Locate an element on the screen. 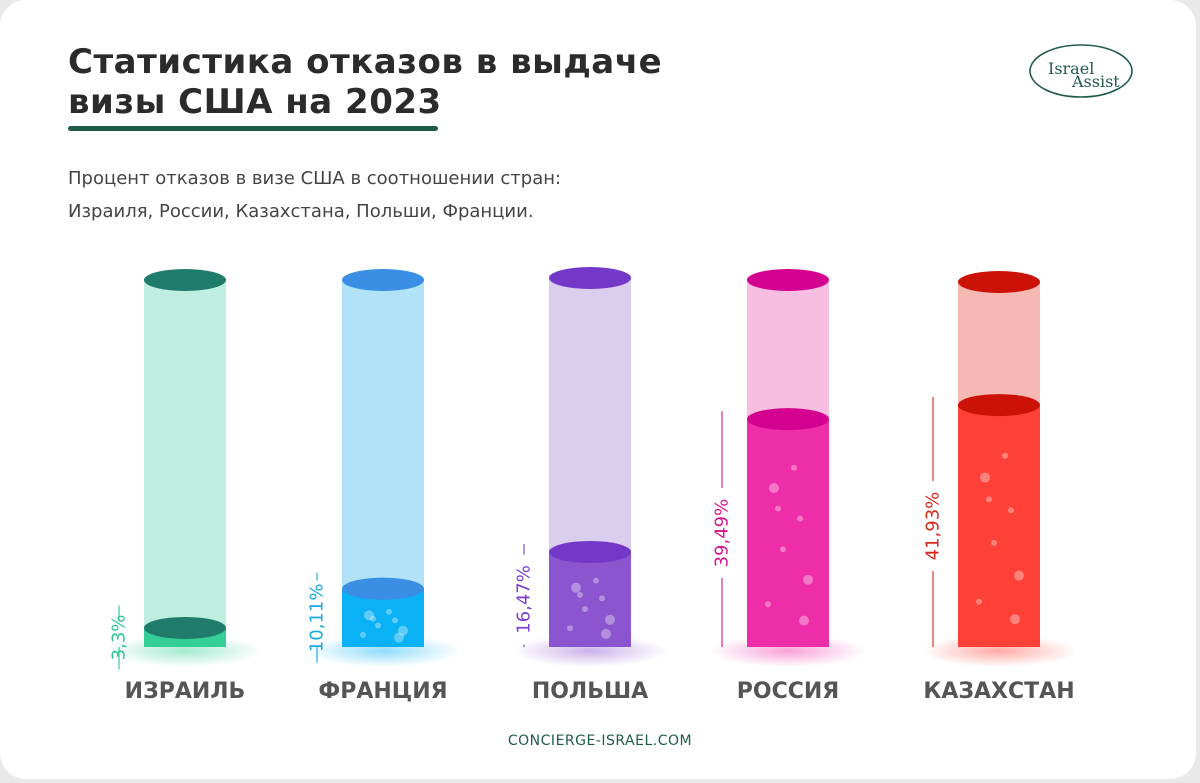  title-underline is located at coordinates (253, 128).